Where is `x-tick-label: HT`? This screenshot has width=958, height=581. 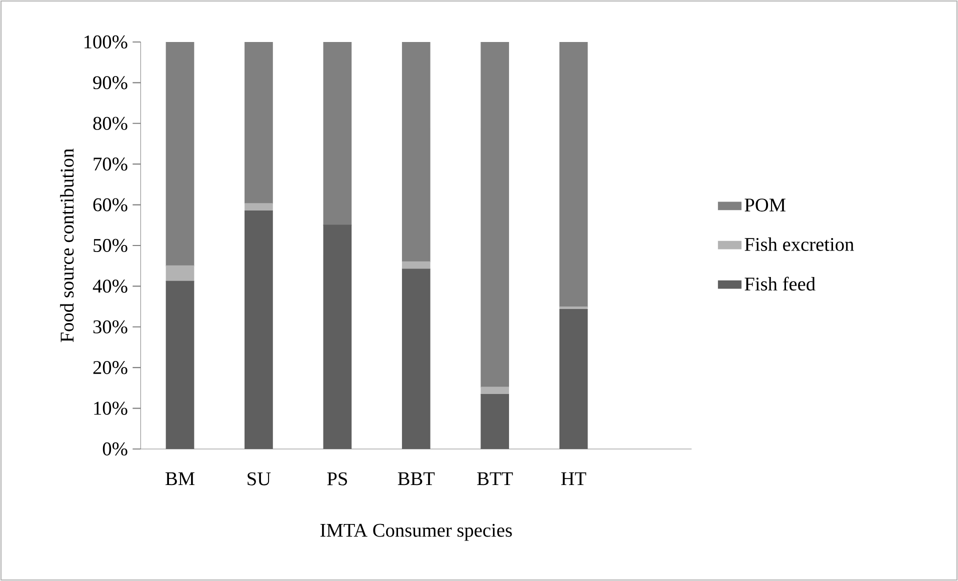 x-tick-label: HT is located at coordinates (573, 479).